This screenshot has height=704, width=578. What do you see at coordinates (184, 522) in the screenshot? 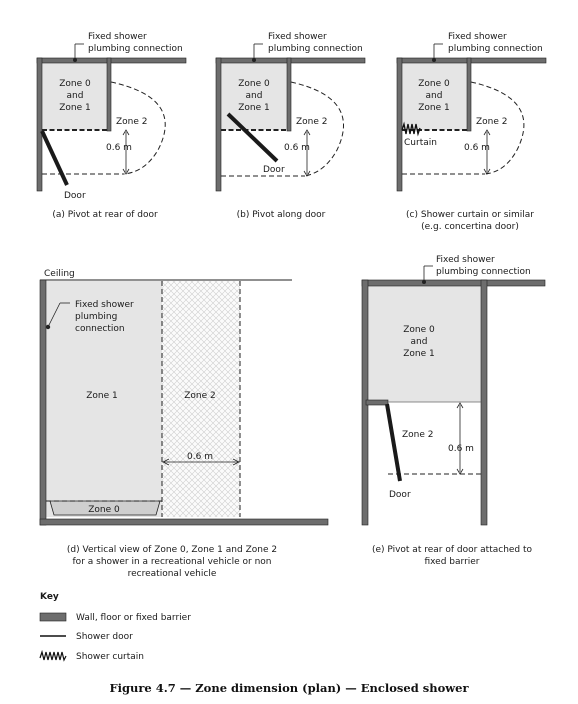
I see `floor` at bounding box center [184, 522].